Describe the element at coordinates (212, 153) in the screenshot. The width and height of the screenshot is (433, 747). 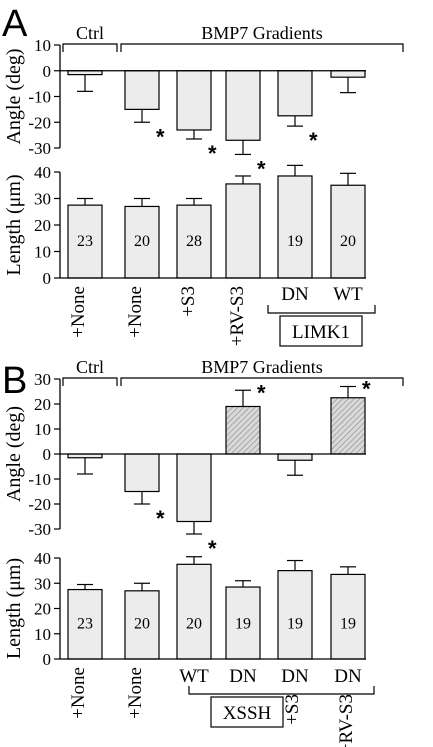
I see `significance-marker-a-angle-2: *` at that location.